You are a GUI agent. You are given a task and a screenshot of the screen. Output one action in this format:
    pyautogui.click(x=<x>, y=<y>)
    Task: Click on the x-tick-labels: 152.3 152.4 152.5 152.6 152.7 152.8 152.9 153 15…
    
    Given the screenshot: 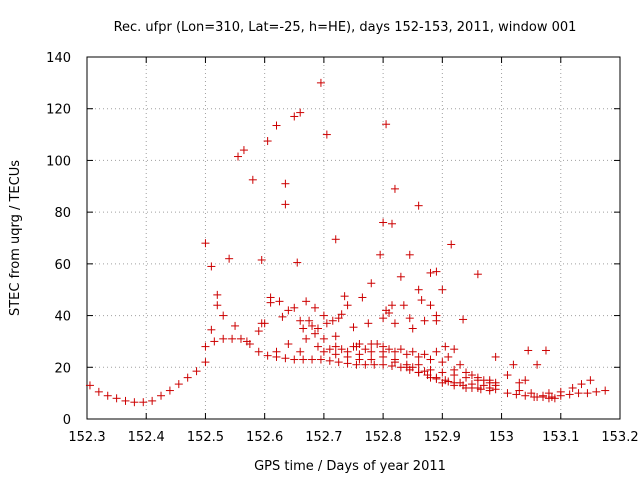 What is the action you would take?
    pyautogui.click(x=353, y=437)
    